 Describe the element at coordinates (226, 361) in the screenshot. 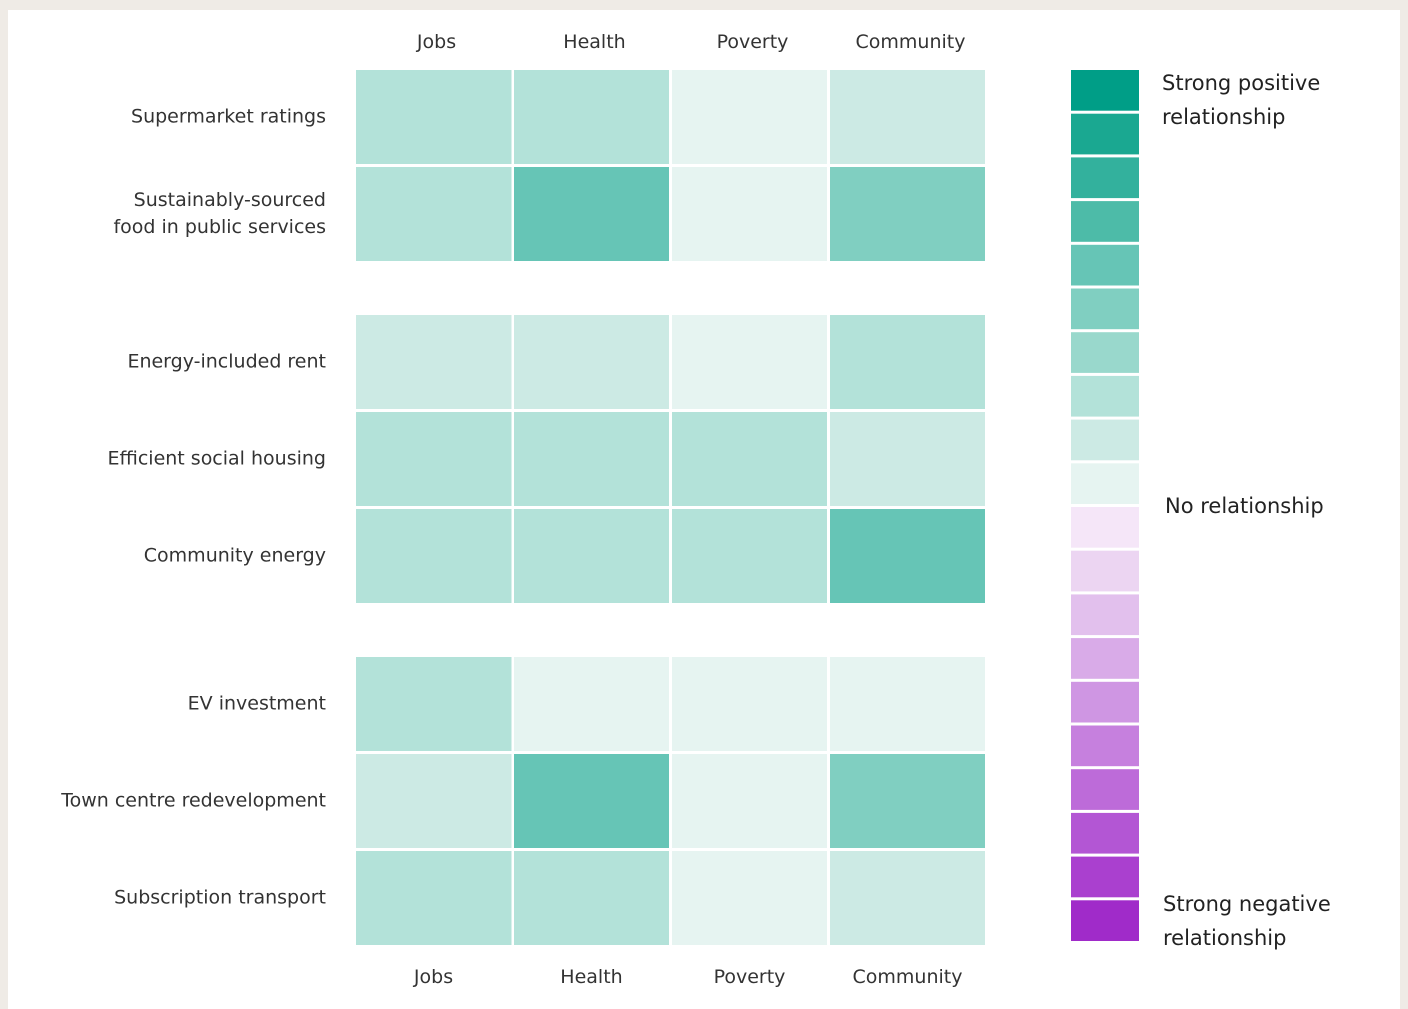

I see `row-label: Energy-included rent` at that location.